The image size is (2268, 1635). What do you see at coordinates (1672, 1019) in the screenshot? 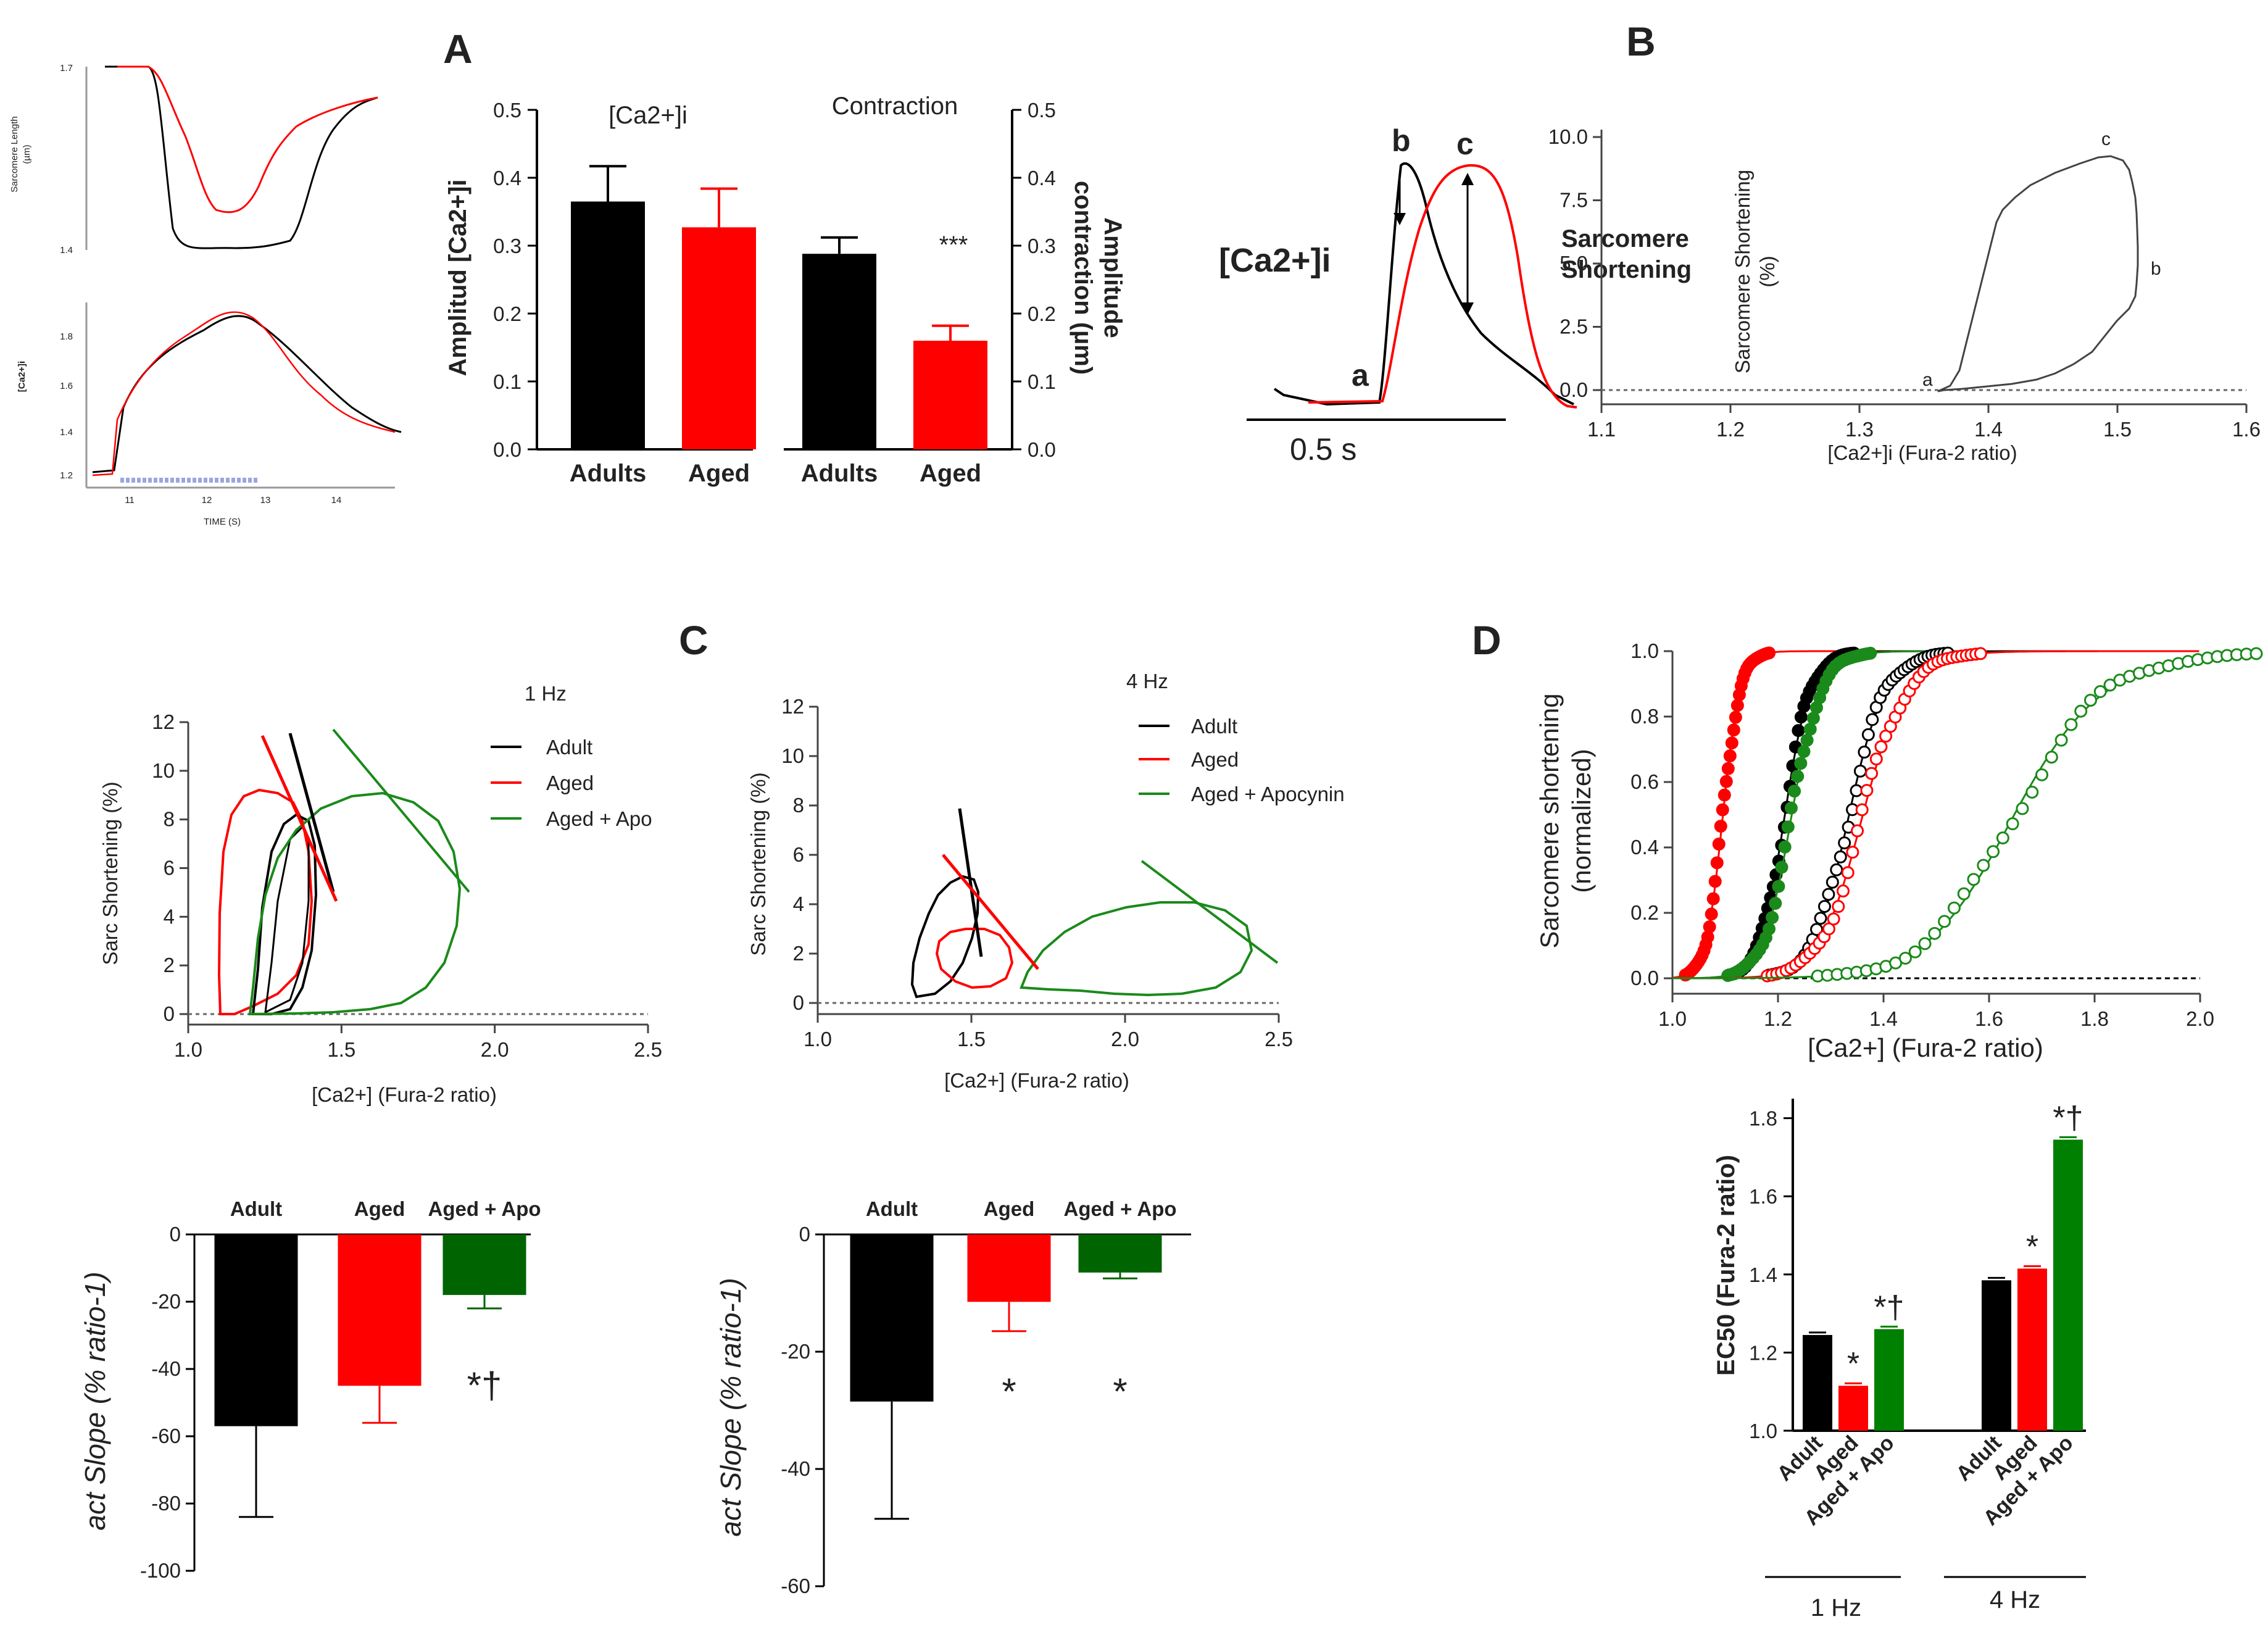
I see `d-xtick-label: 1.0` at bounding box center [1672, 1019].